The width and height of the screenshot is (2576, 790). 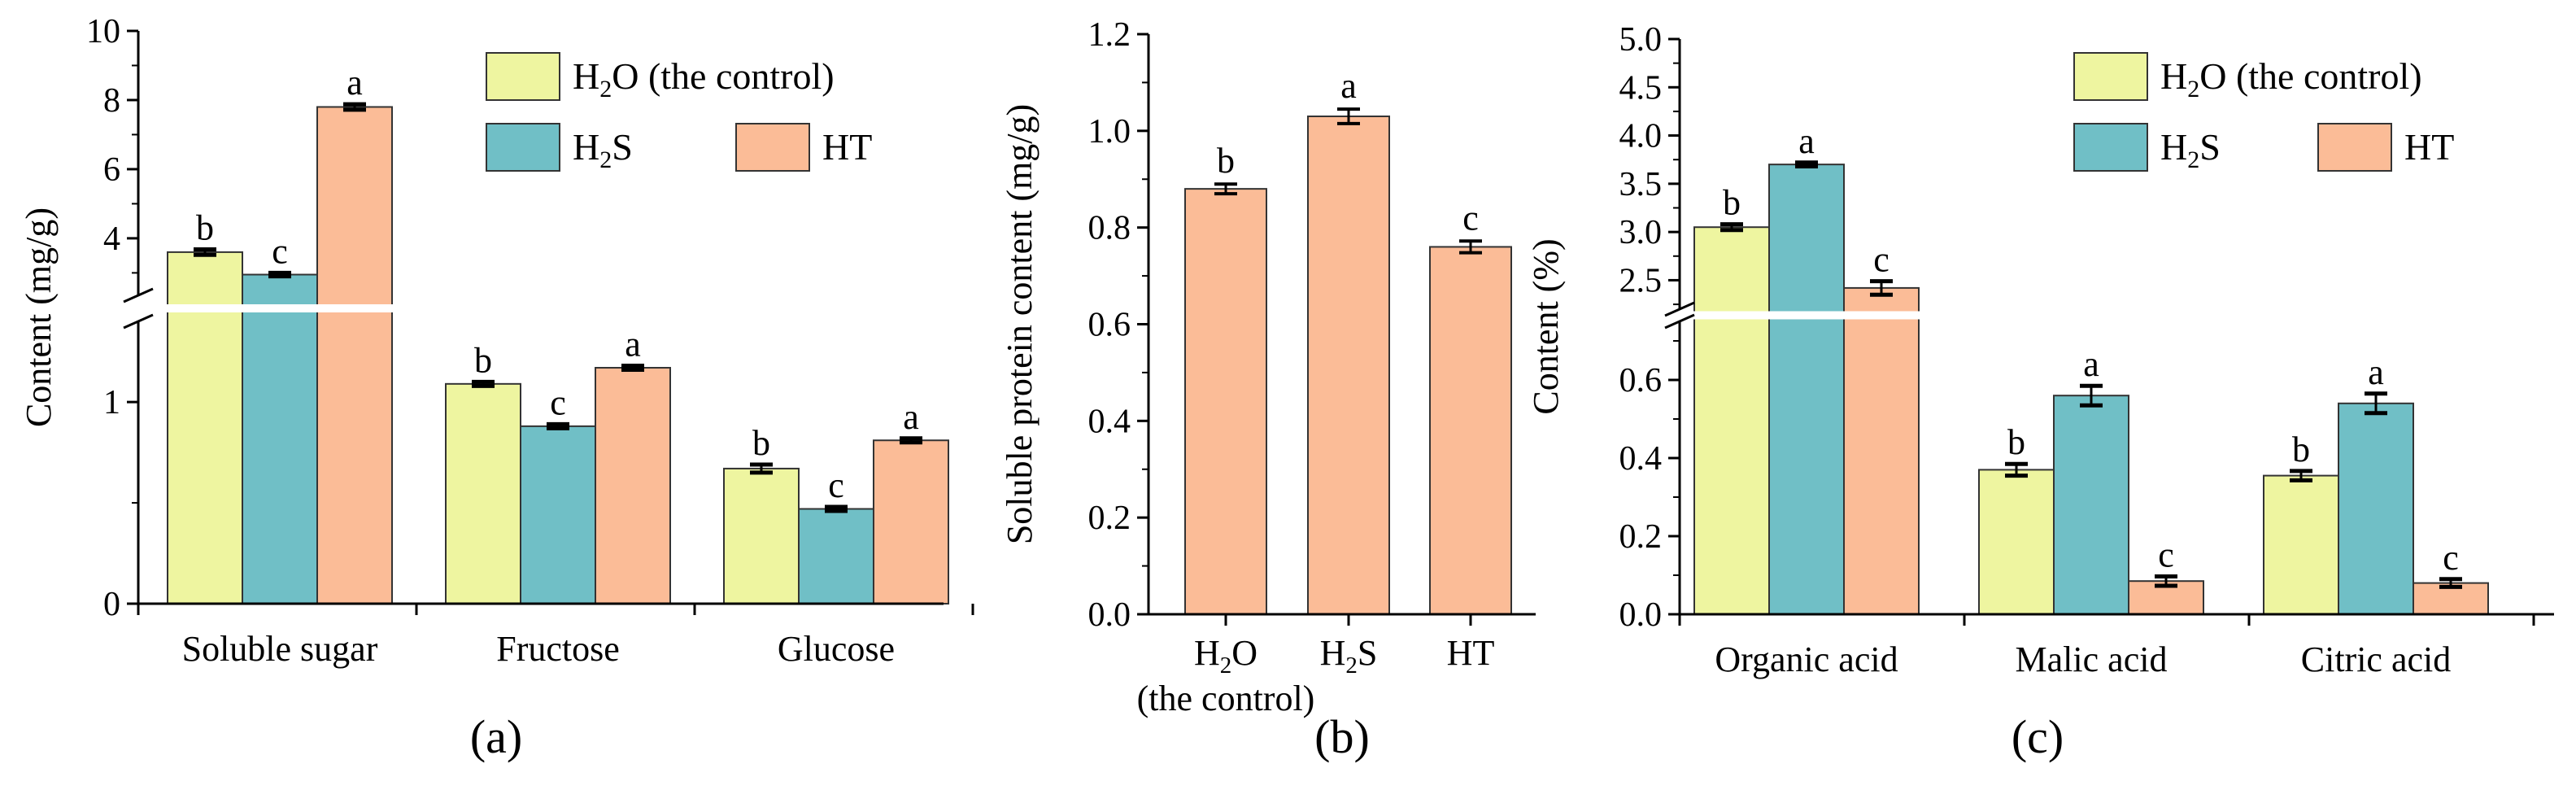 I want to click on category-label: Fructose, so click(x=558, y=649).